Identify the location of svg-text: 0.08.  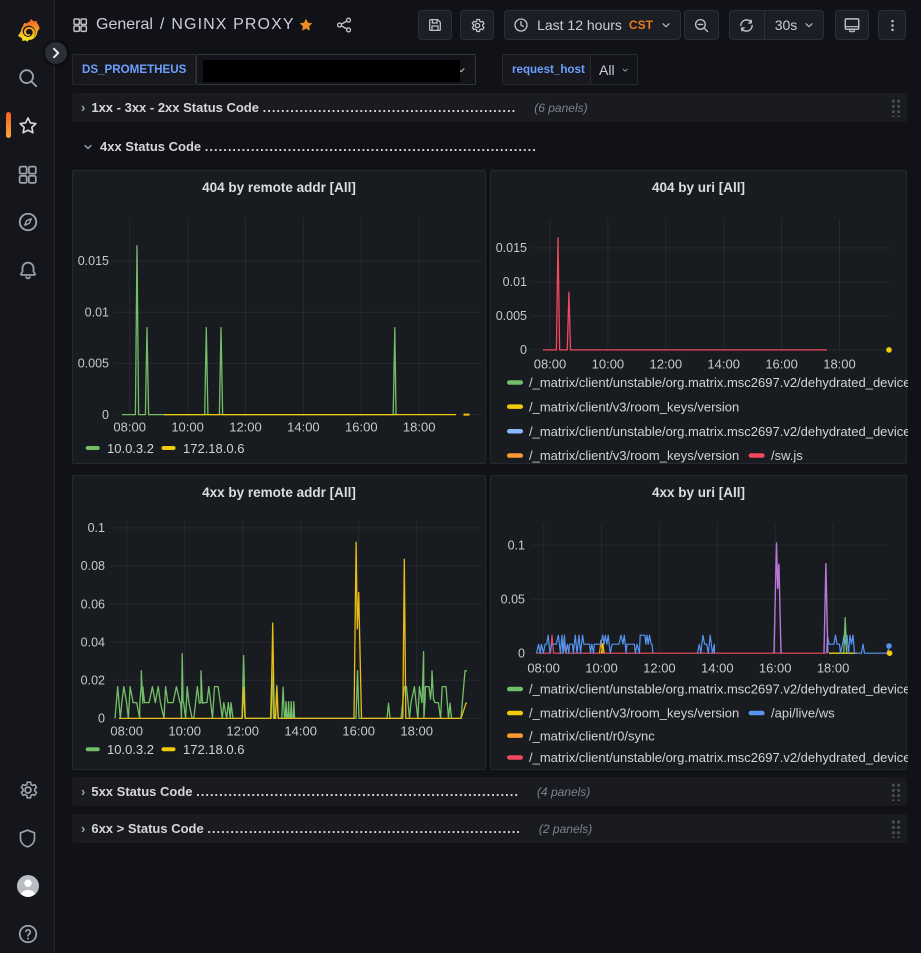
(93, 566).